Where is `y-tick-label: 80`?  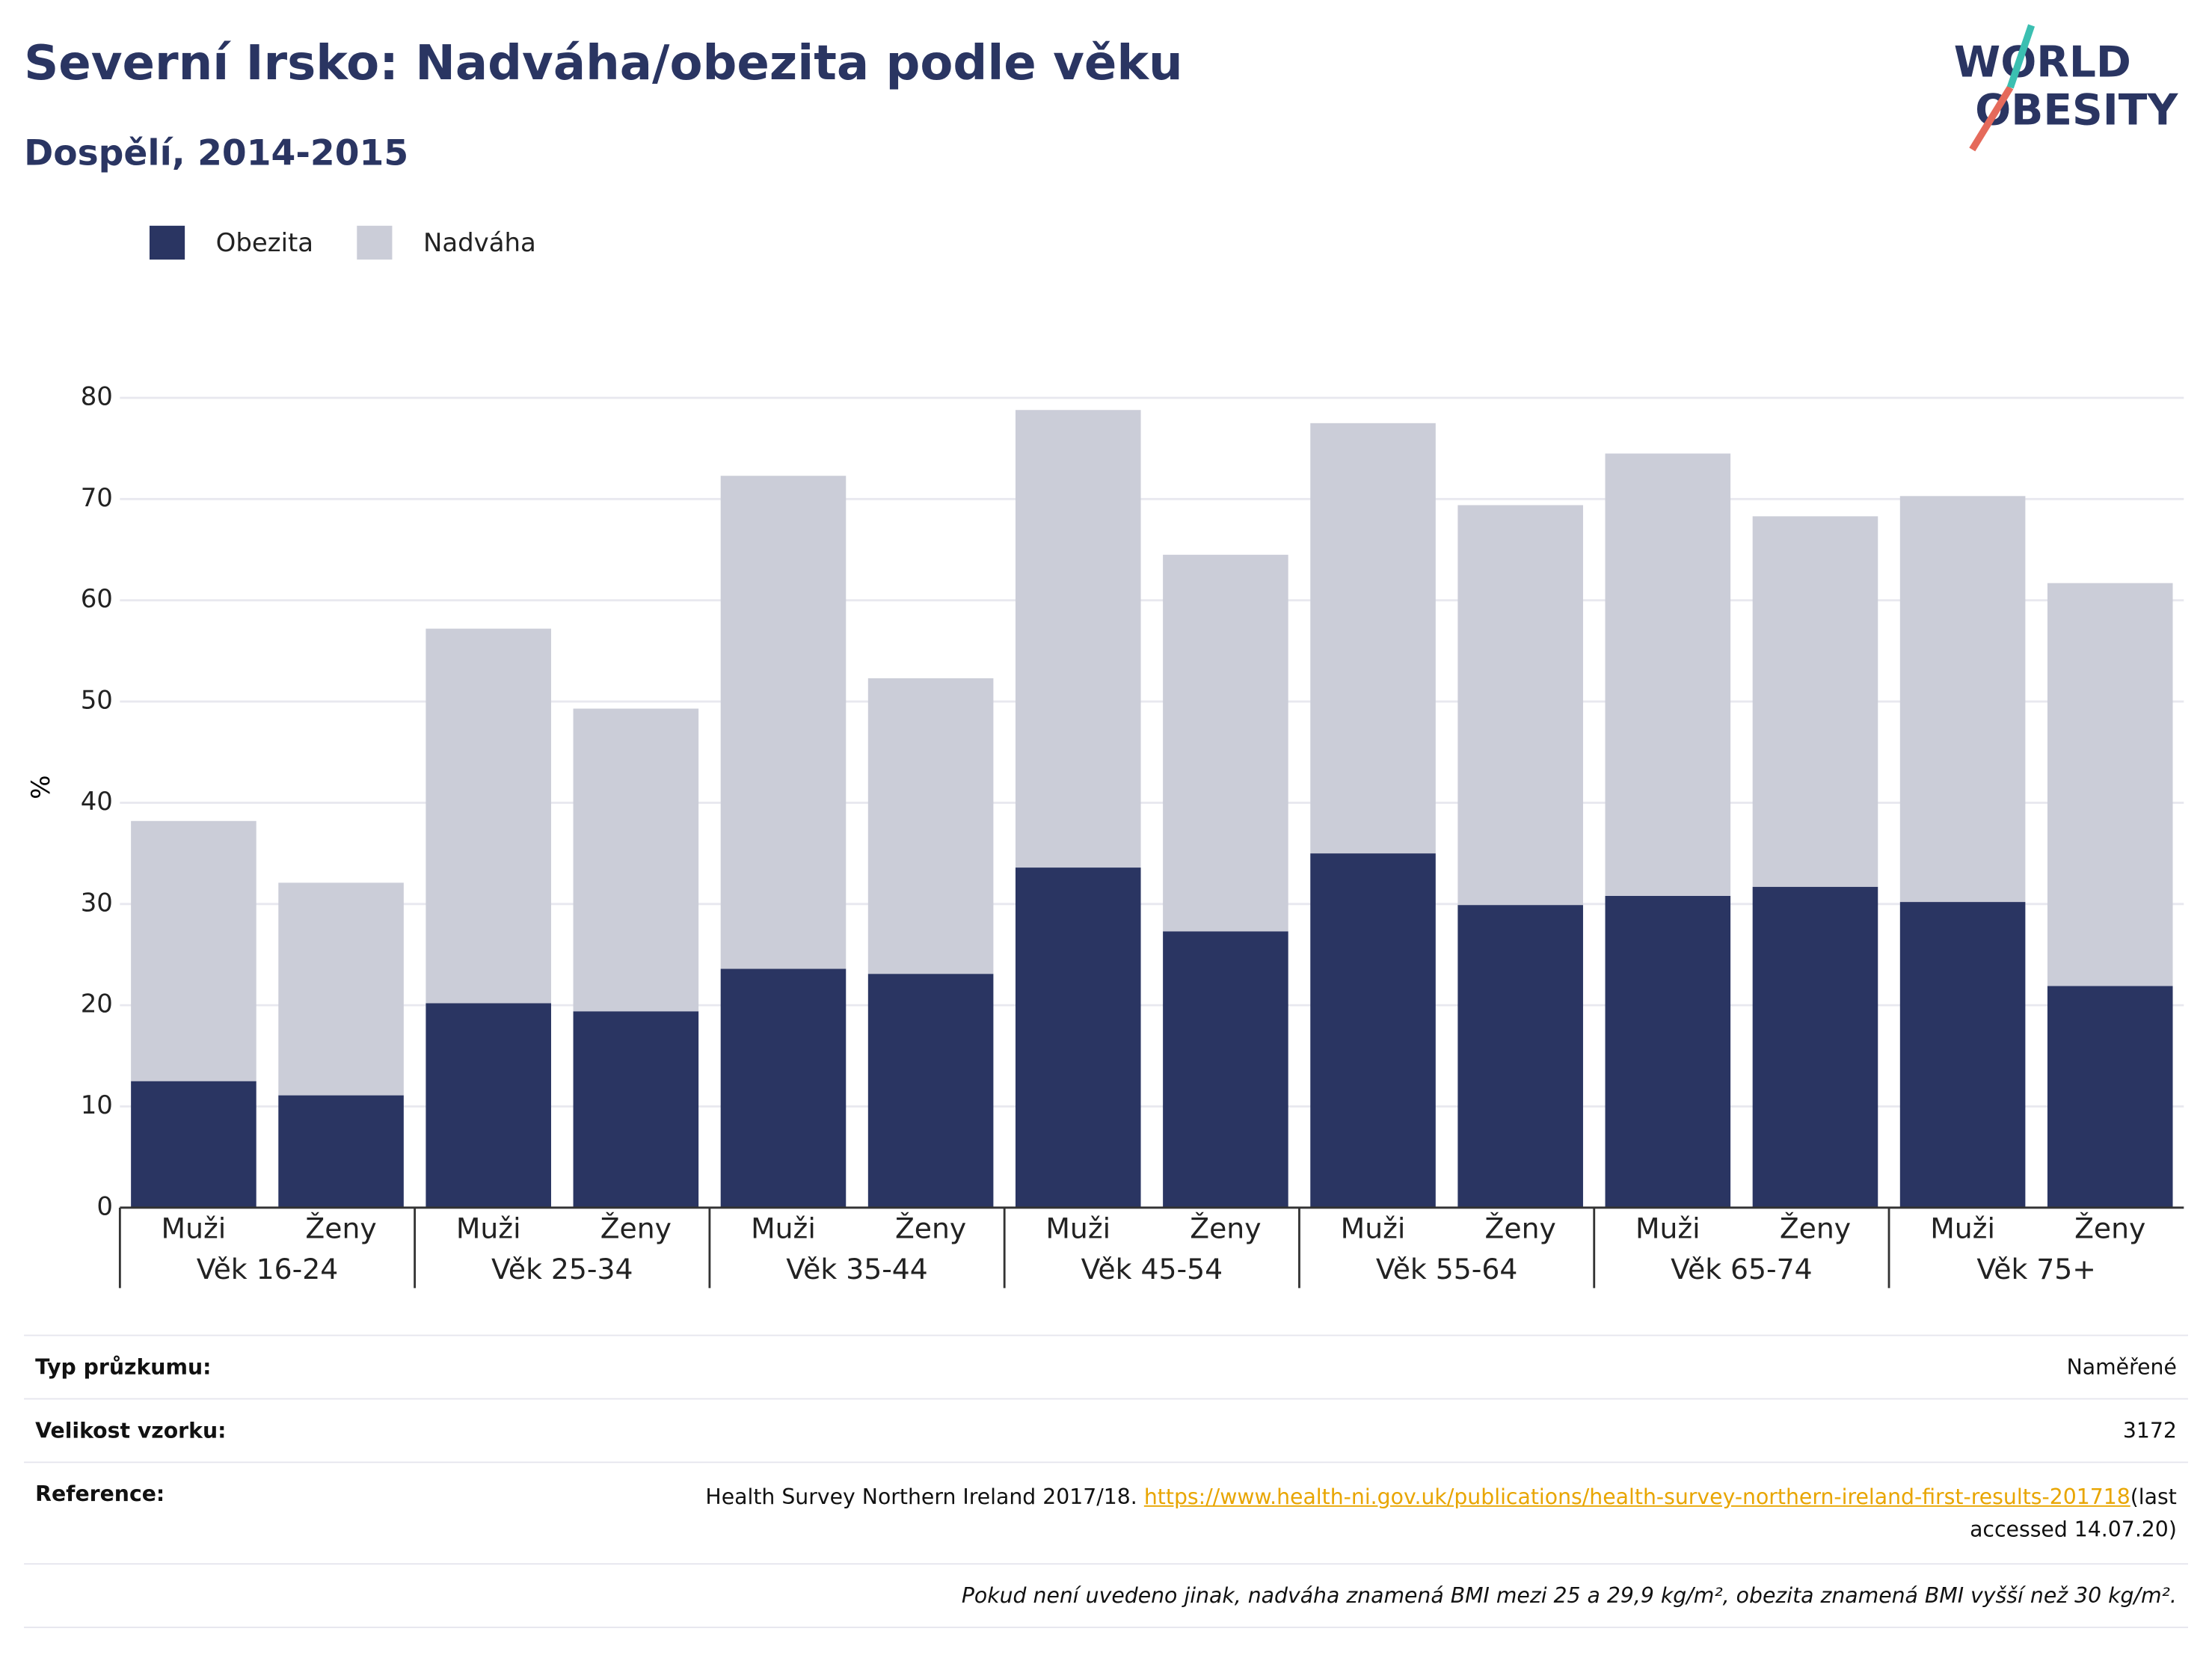 y-tick-label: 80 is located at coordinates (97, 396).